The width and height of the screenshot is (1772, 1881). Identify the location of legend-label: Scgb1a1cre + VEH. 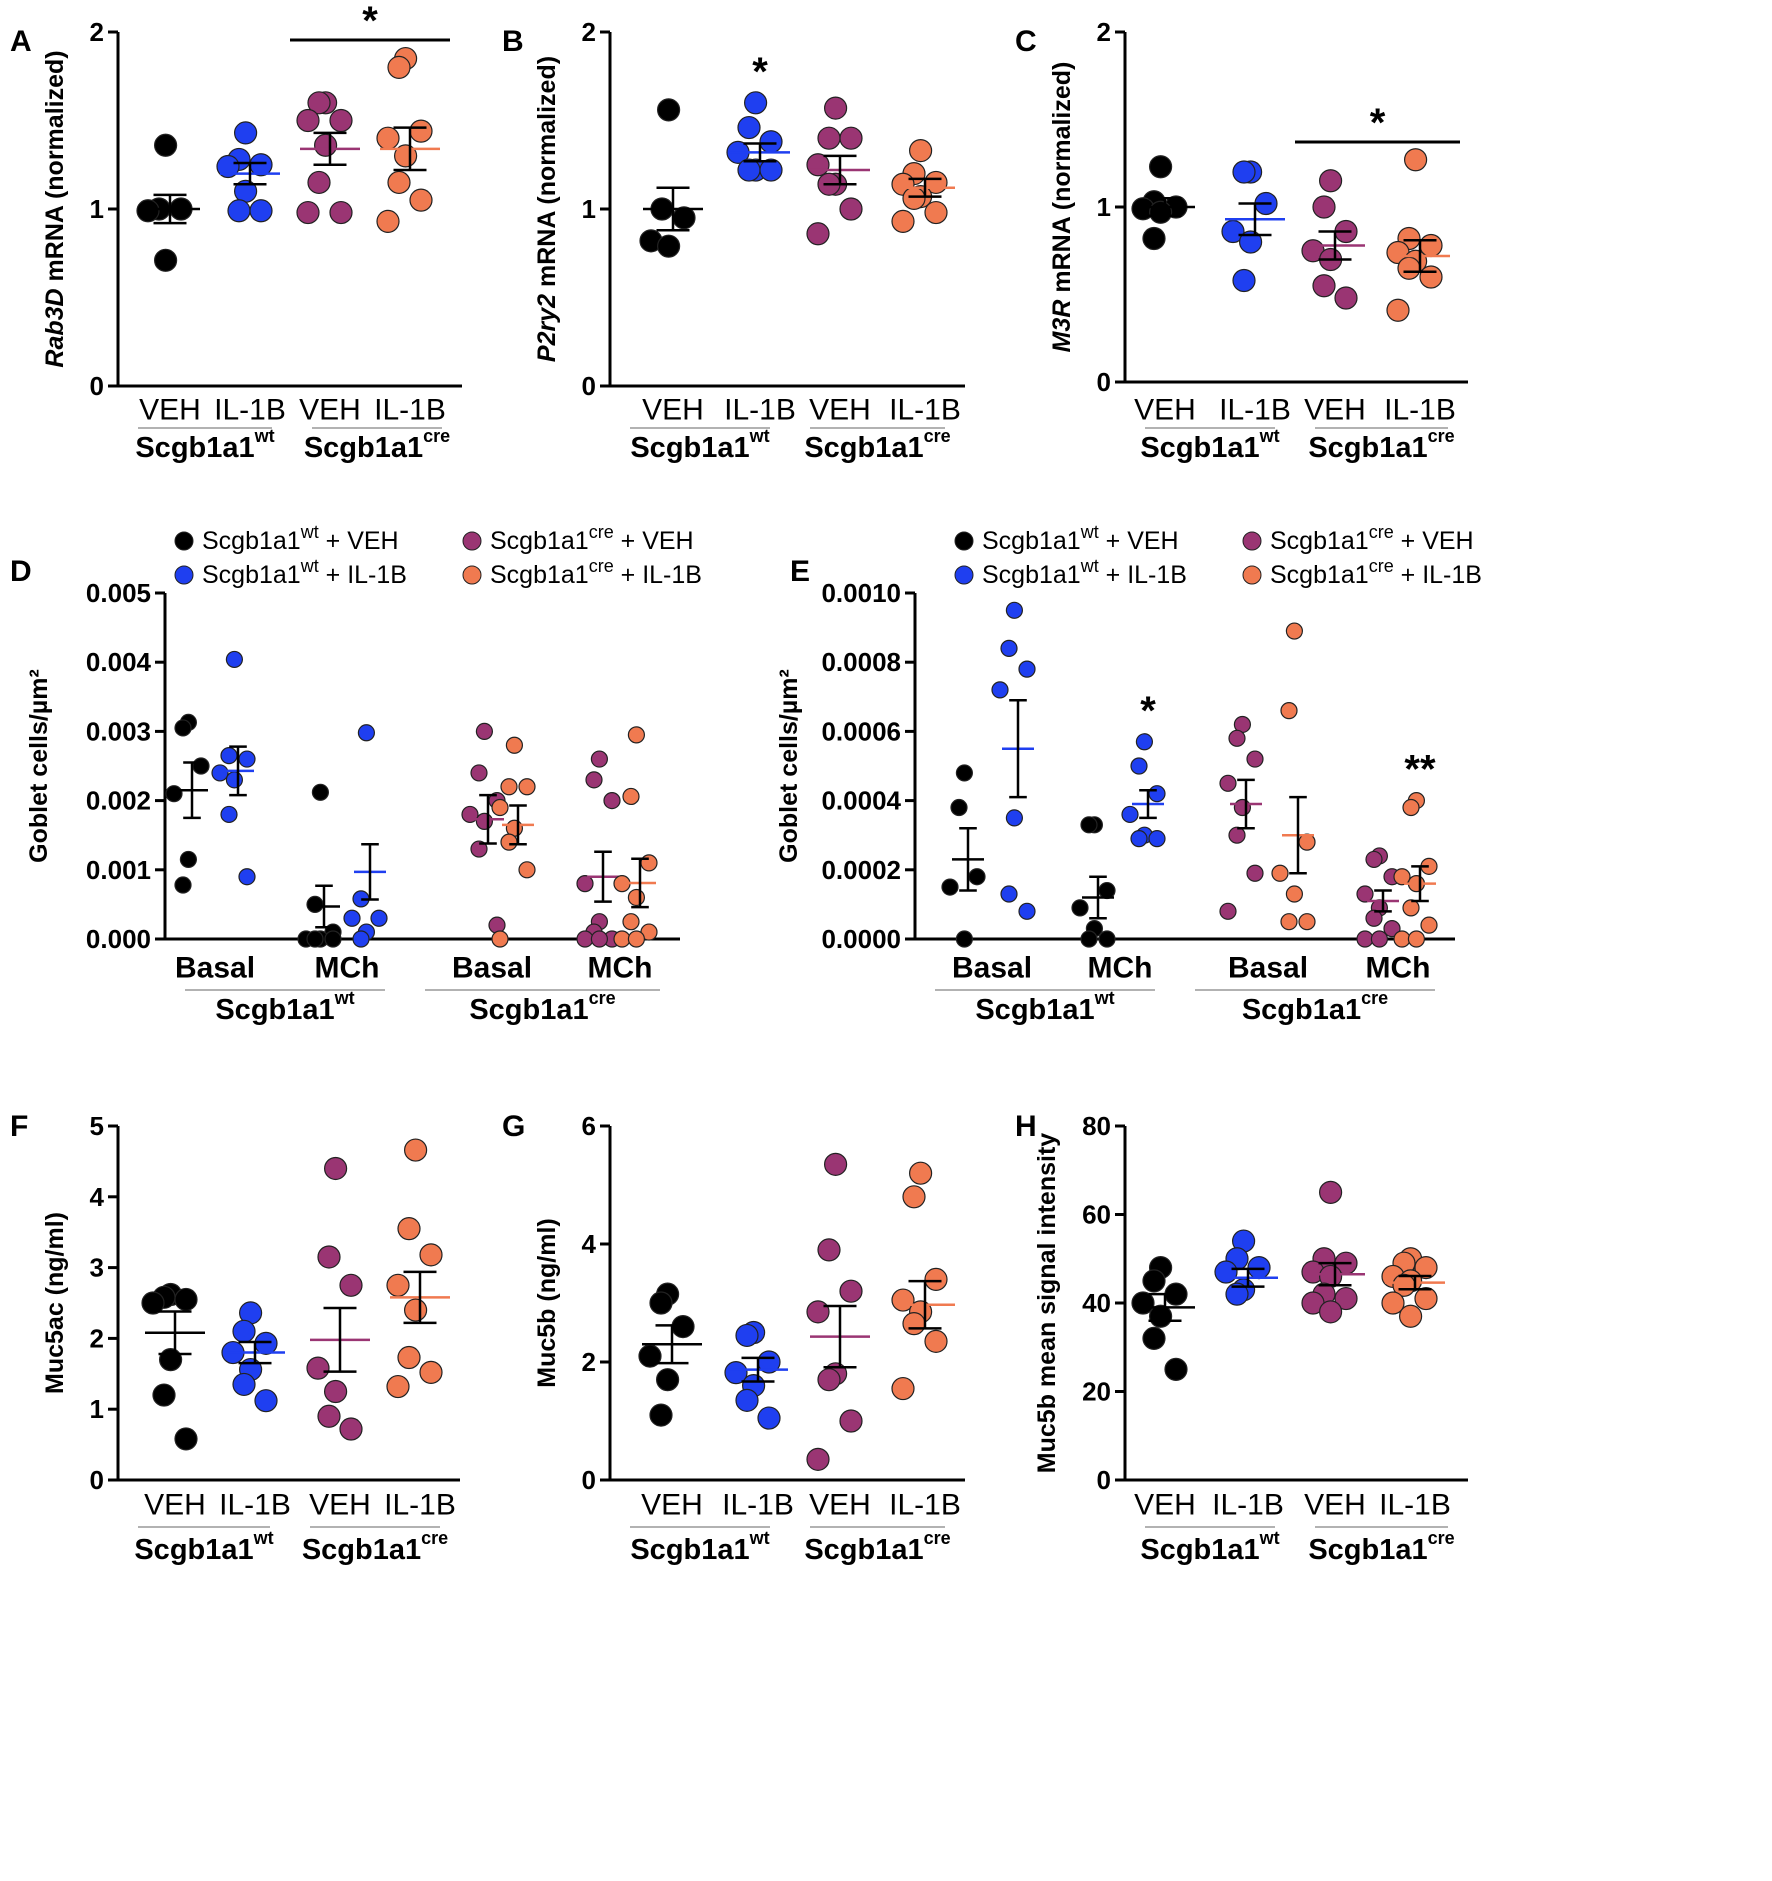
(592, 538).